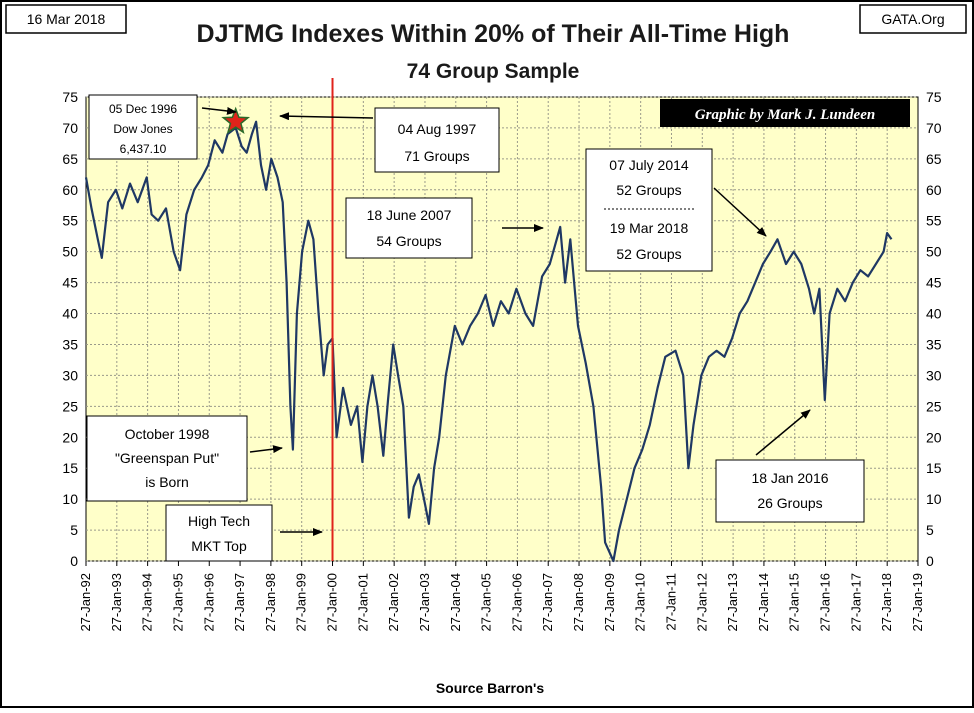  I want to click on arrow-dow-1996, so click(219, 110).